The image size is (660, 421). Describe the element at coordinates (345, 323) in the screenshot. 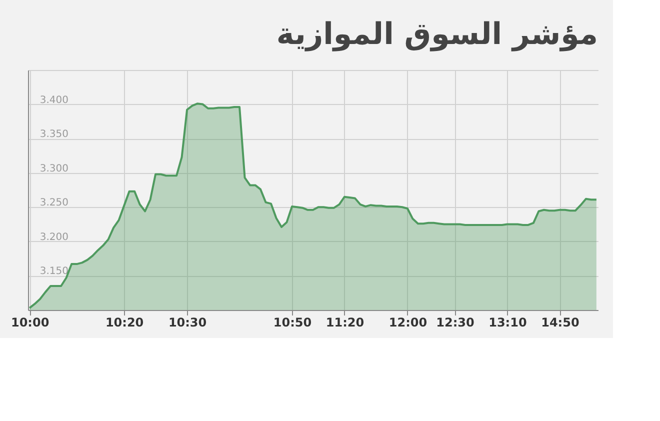

I see `x-tick-label: 11:20` at that location.